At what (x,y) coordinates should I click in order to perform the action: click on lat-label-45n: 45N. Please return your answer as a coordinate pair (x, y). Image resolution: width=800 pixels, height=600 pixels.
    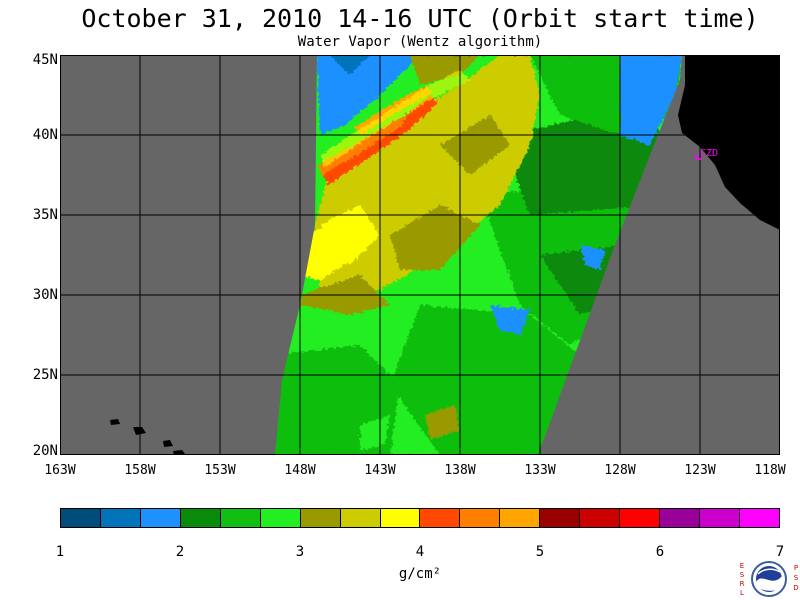
    Looking at the image, I should click on (45, 60).